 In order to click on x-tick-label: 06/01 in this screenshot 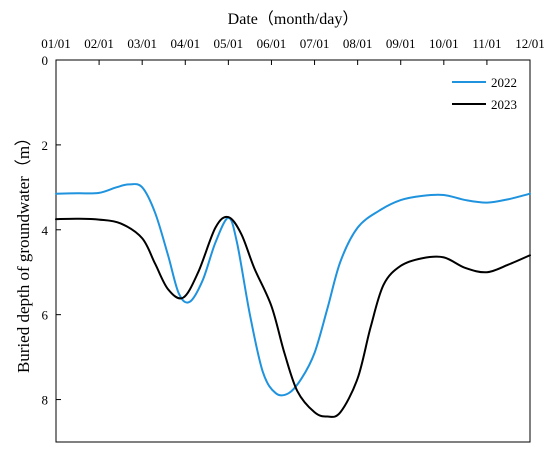, I will do `click(272, 43)`.